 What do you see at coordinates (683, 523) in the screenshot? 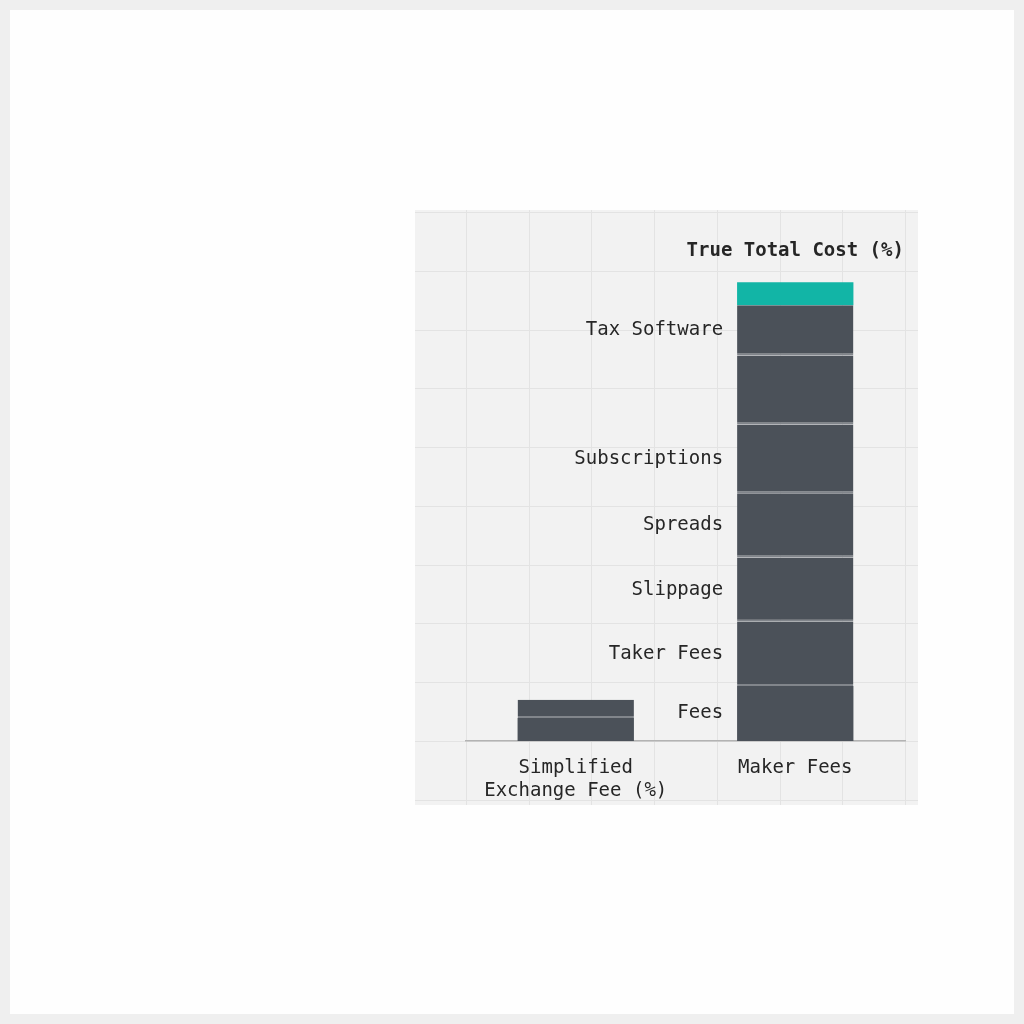
I see `series-label: Spreads` at bounding box center [683, 523].